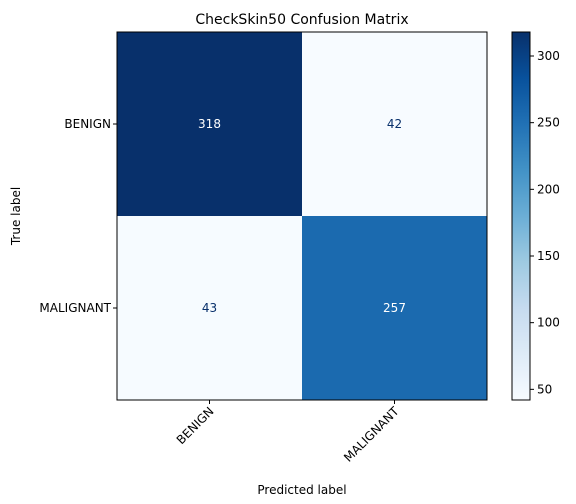 Image resolution: width=576 pixels, height=504 pixels. Describe the element at coordinates (195, 425) in the screenshot. I see `x-tick-label: BENIGN` at that location.